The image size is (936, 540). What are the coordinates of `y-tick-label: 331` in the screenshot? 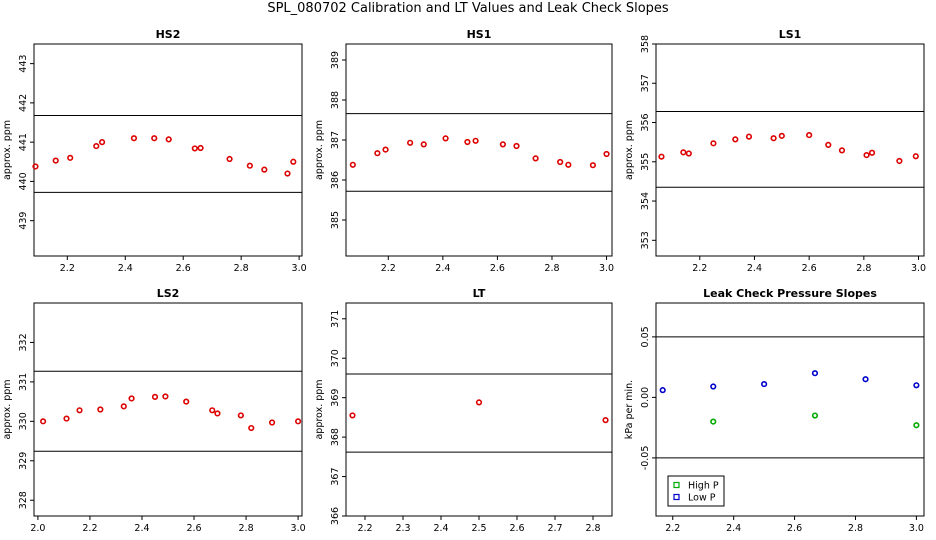 It's located at (23, 382).